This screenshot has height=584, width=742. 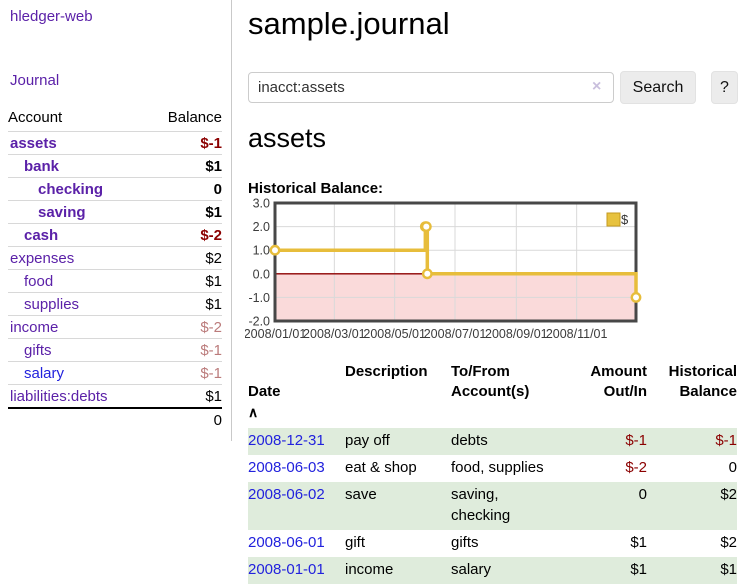 What do you see at coordinates (35, 80) in the screenshot?
I see `sidebar-item-journal: Journal` at bounding box center [35, 80].